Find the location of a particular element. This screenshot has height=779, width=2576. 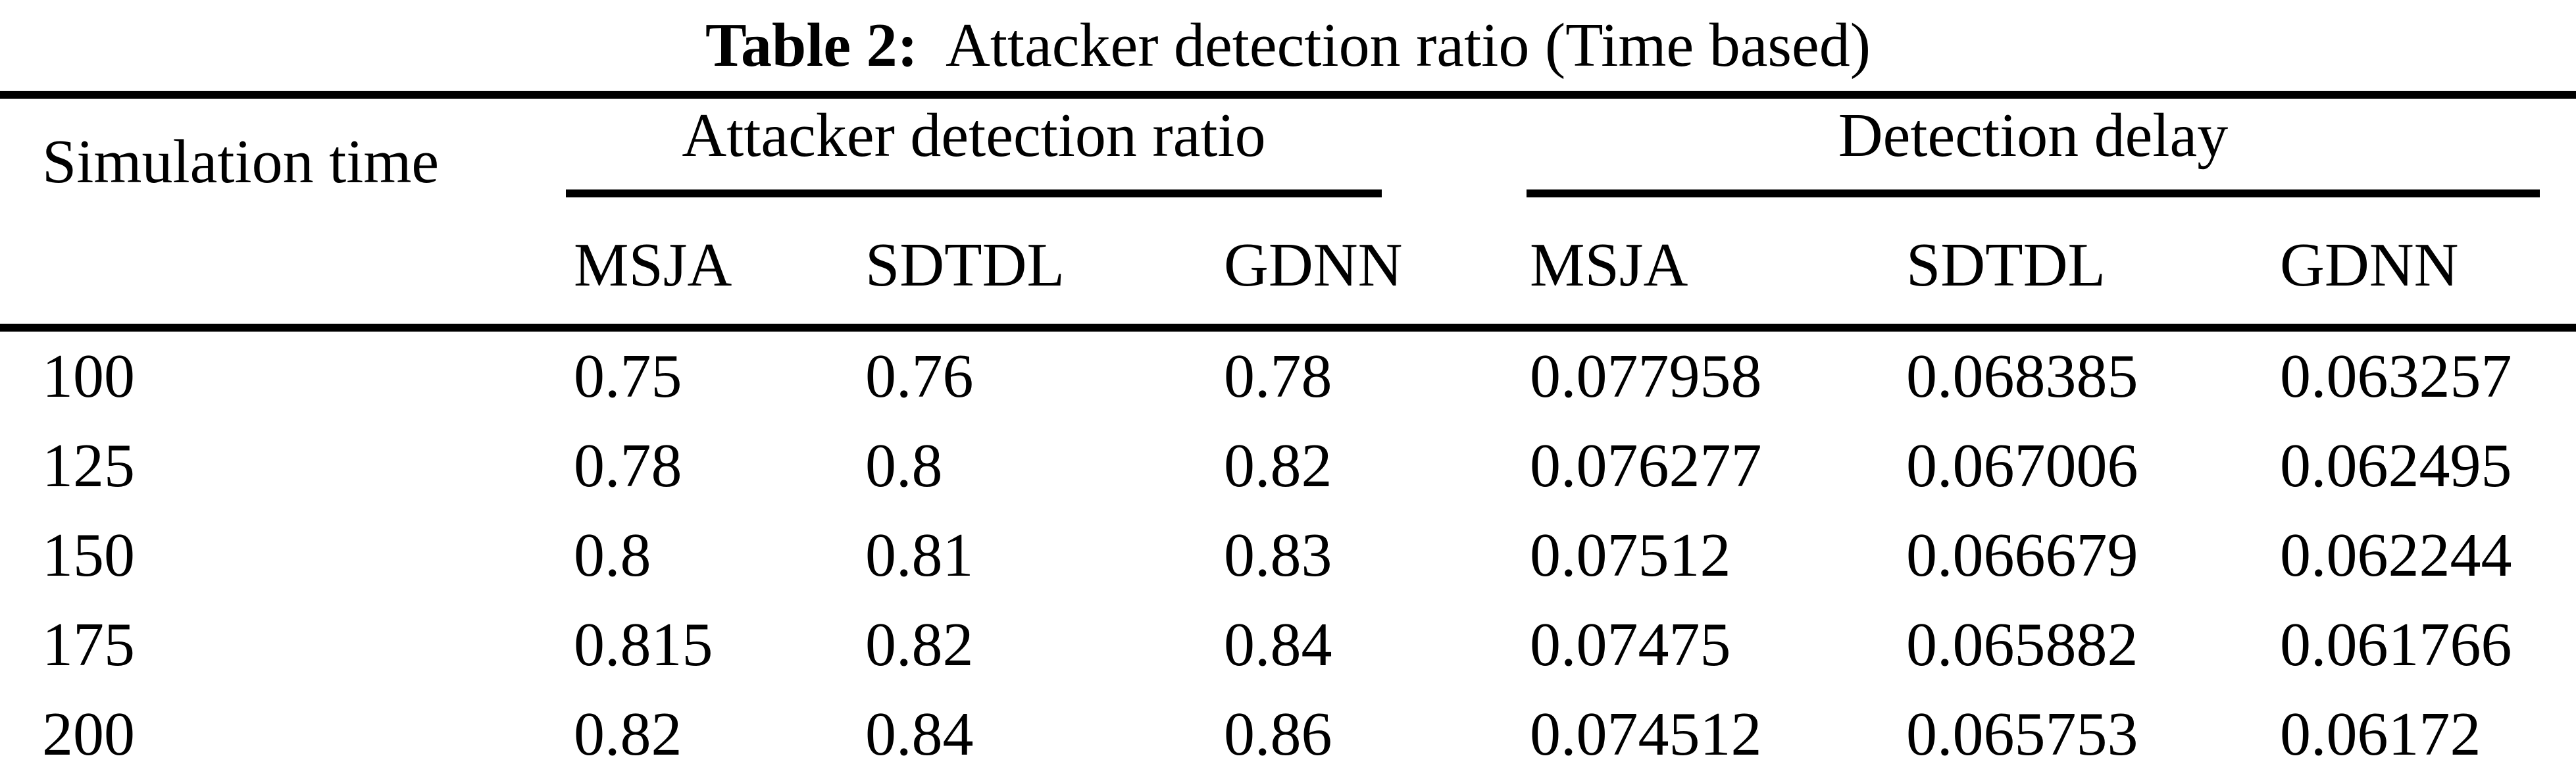

cell-ratio-sdtdl: 0.81 is located at coordinates (920, 555).